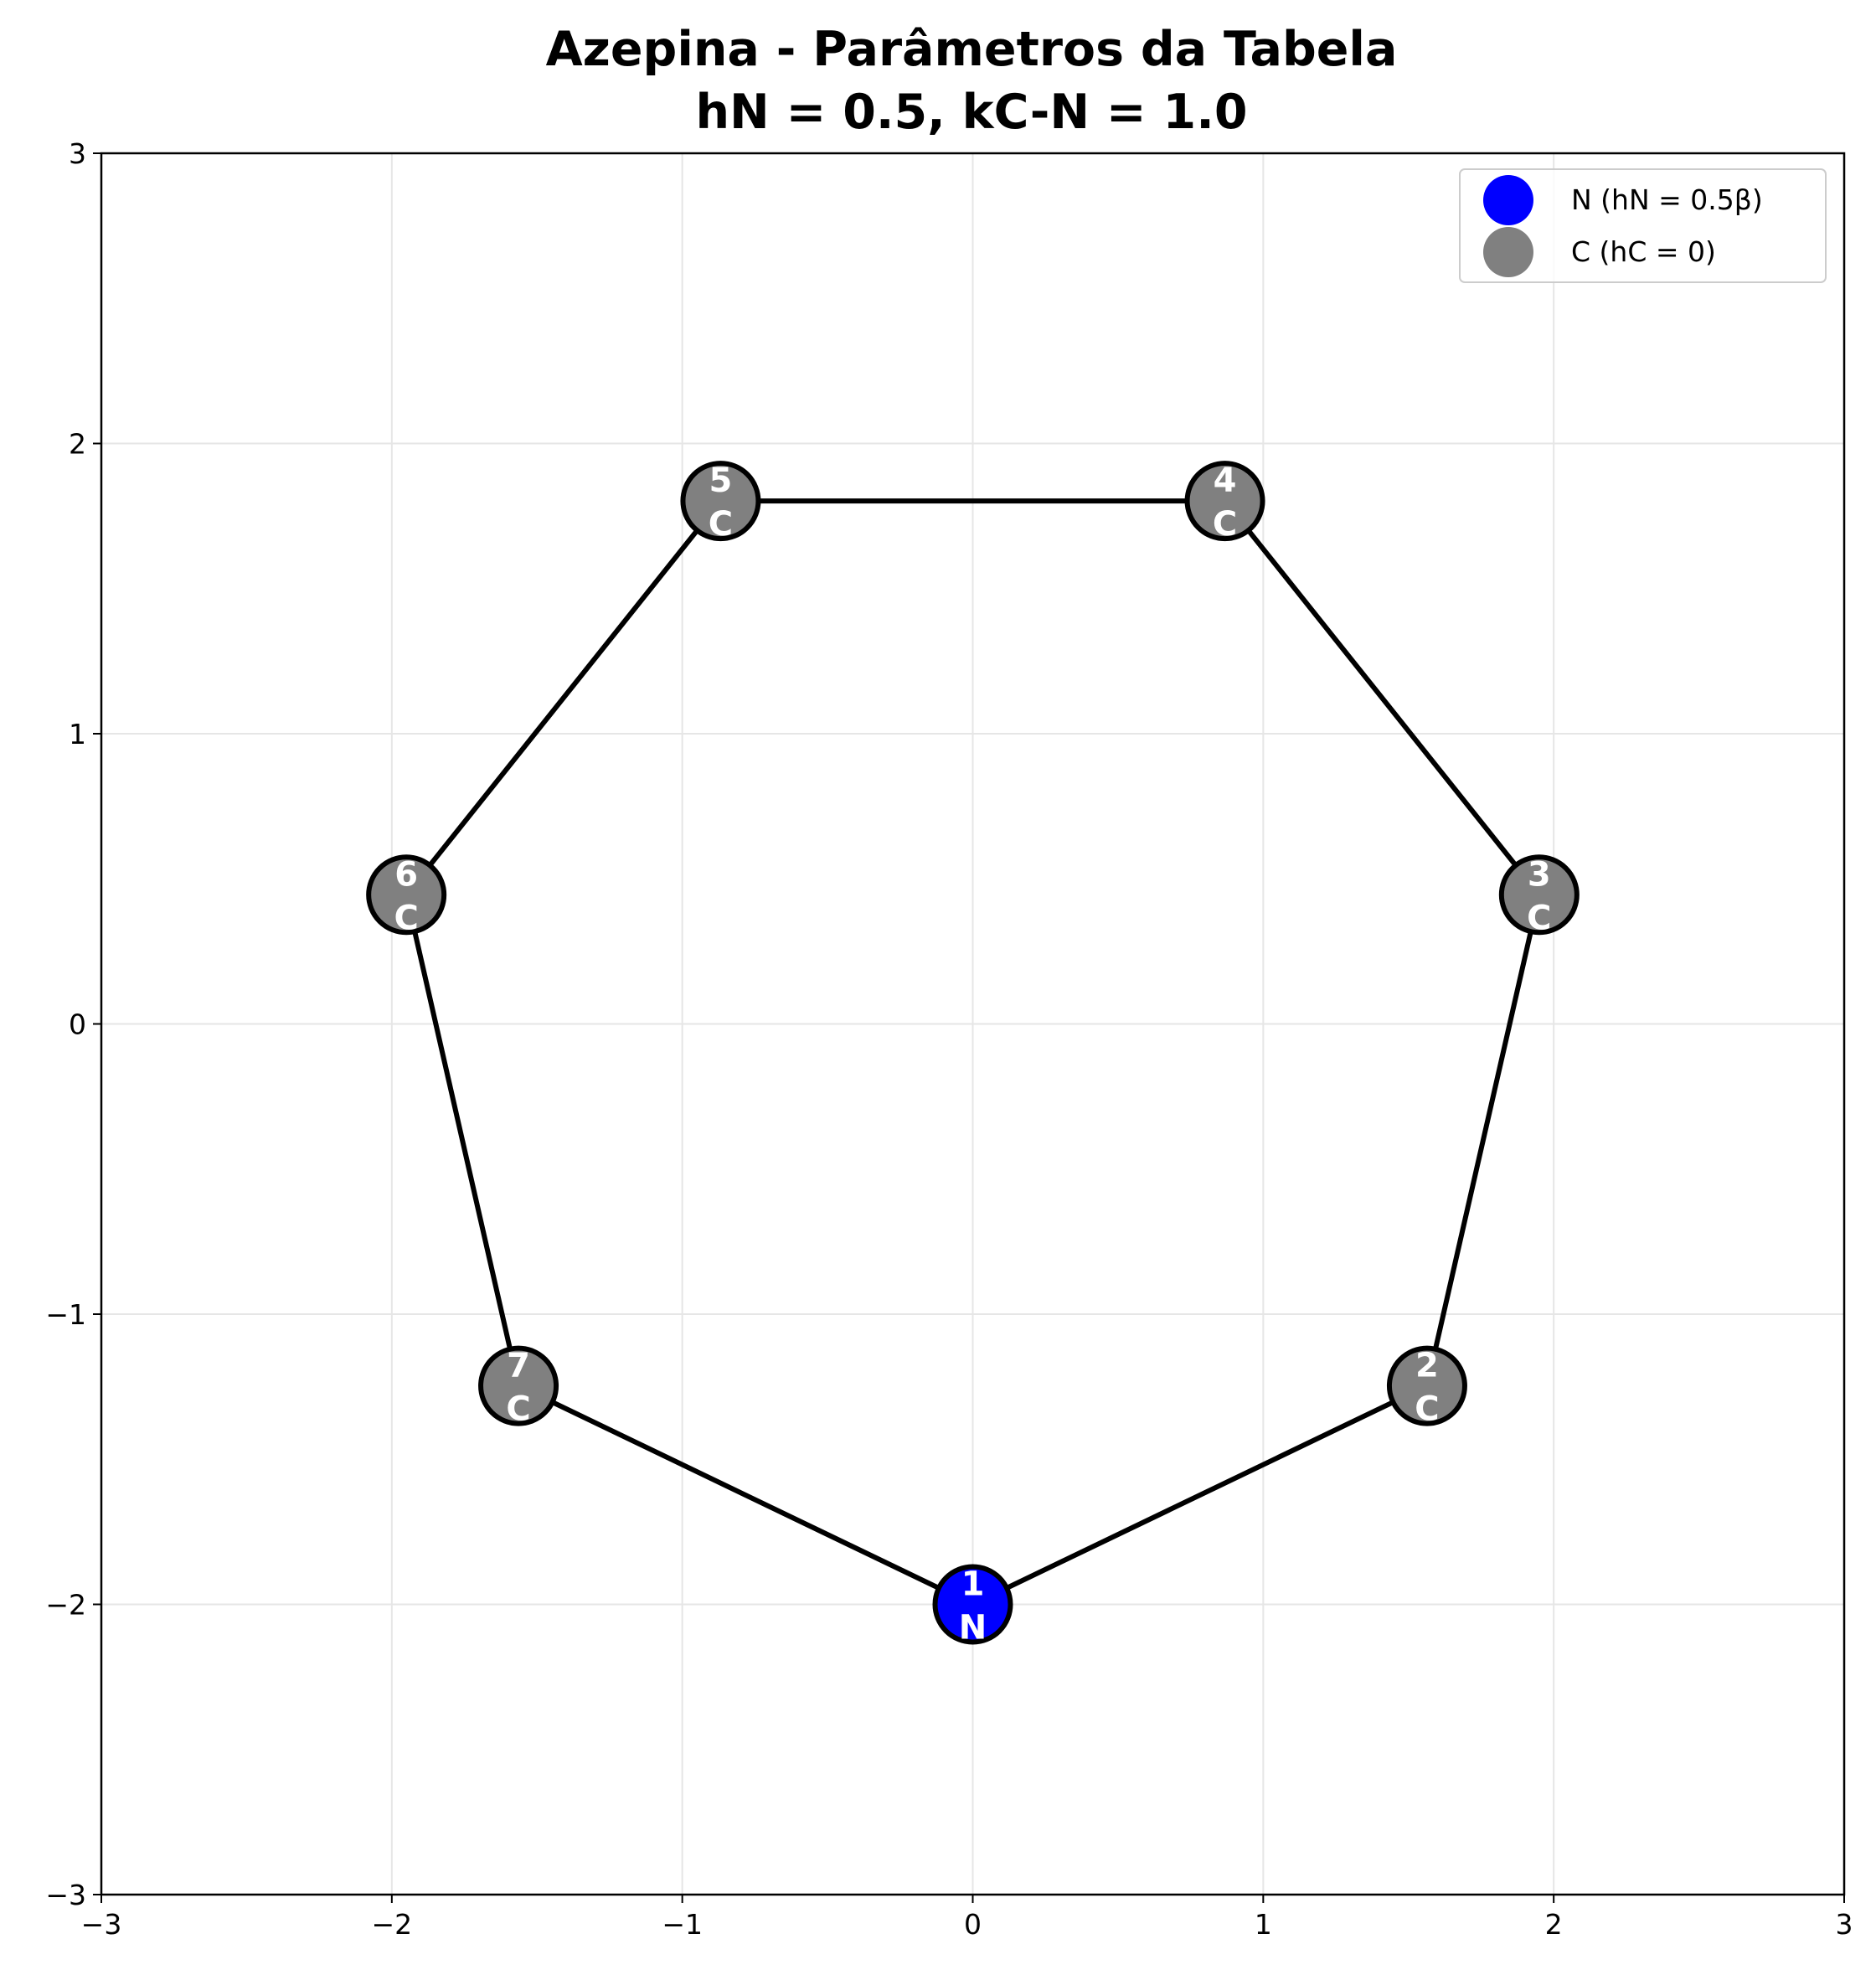 Image resolution: width=1876 pixels, height=1975 pixels. Describe the element at coordinates (77, 445) in the screenshot. I see `y-tick-label: 2` at that location.